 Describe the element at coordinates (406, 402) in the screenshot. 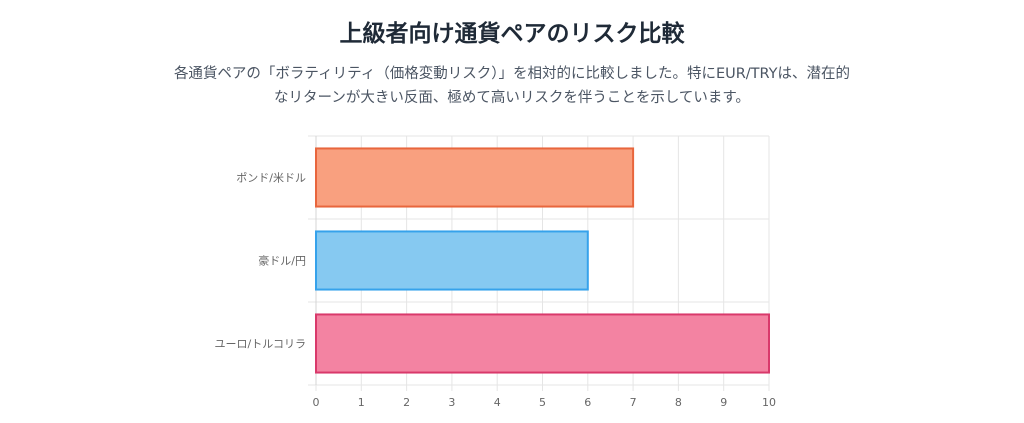

I see `x-tick-label: 2` at that location.